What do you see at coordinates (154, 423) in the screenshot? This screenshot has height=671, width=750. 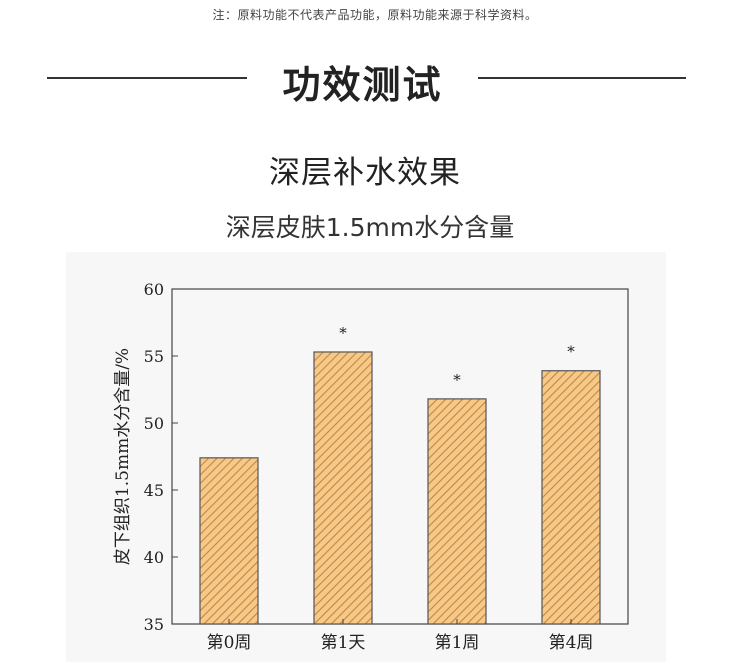 I see `y-tick-label: 50` at bounding box center [154, 423].